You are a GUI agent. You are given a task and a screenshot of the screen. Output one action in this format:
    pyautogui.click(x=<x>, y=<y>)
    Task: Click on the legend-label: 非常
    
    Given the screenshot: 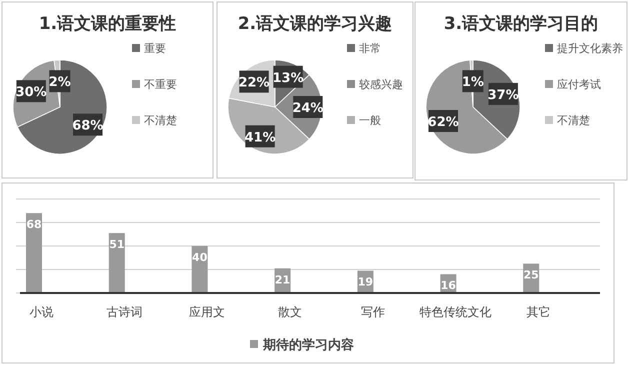 What is the action you would take?
    pyautogui.click(x=370, y=48)
    